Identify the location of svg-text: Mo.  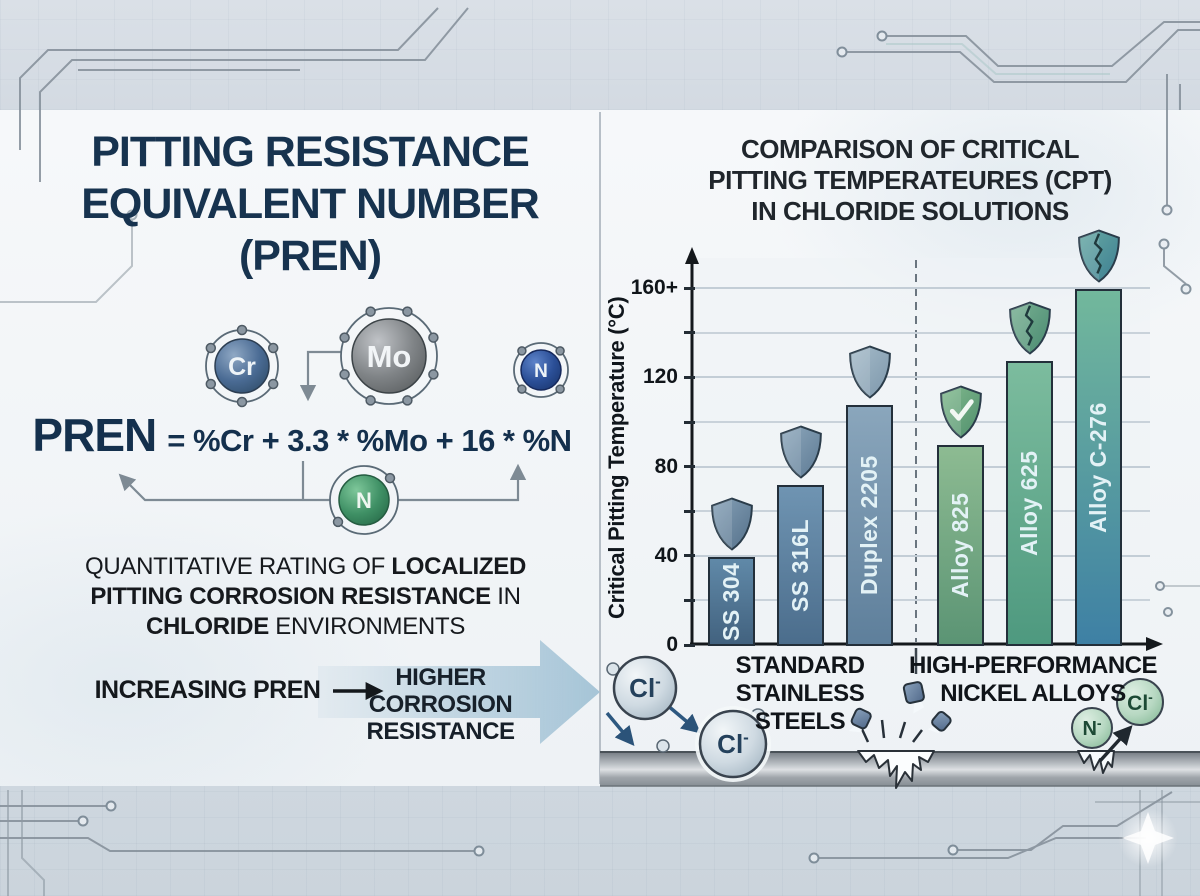
(389, 356).